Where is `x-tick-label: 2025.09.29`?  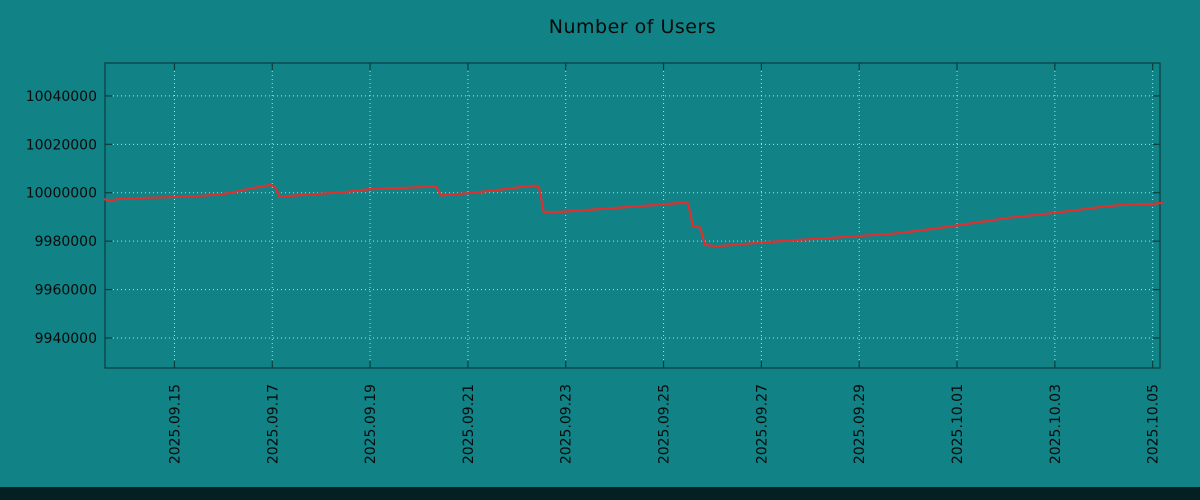
x-tick-label: 2025.09.29 is located at coordinates (860, 424).